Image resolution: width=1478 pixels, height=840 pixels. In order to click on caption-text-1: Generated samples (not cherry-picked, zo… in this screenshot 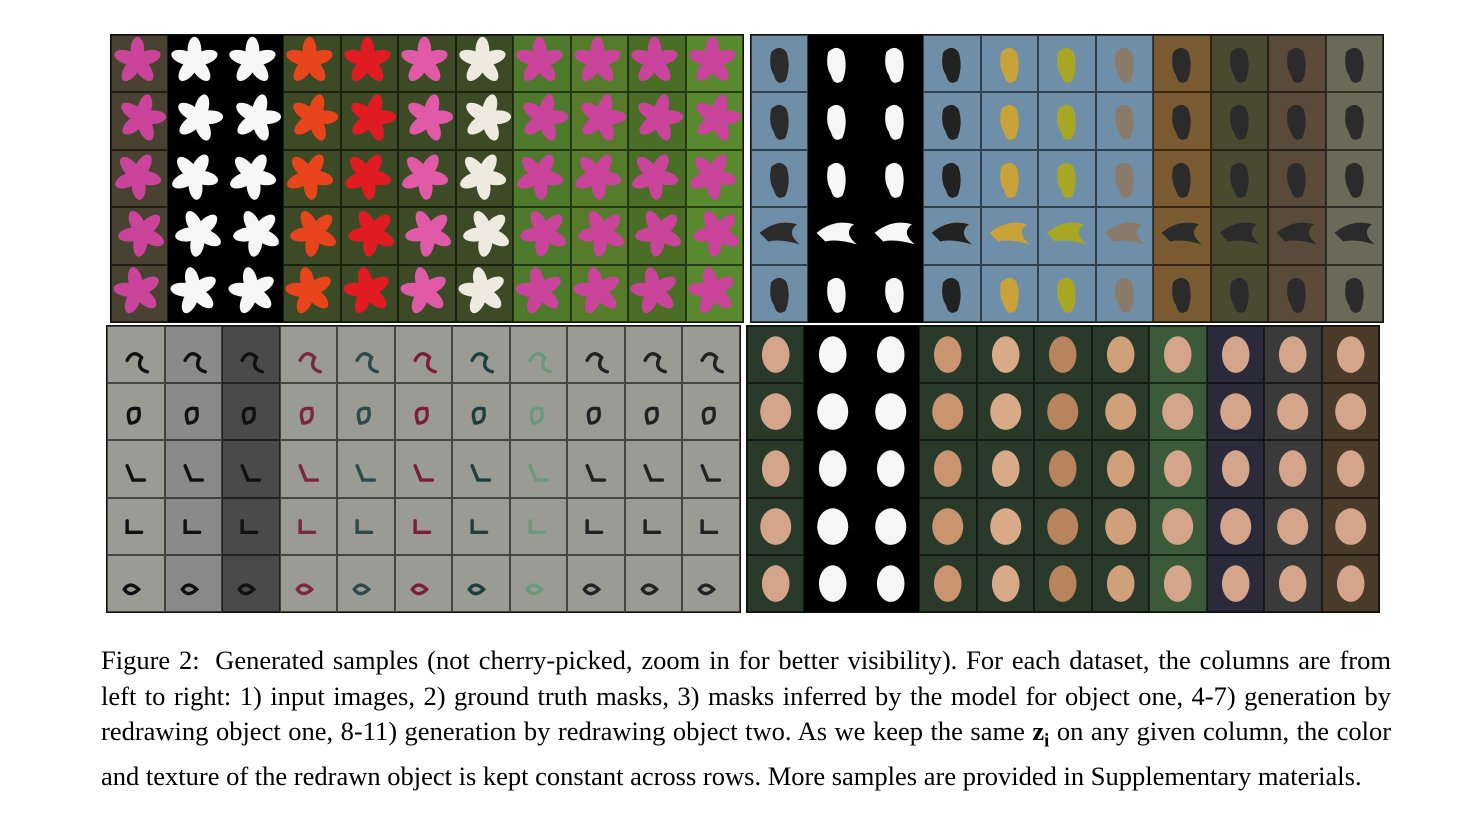, I will do `click(746, 695)`.